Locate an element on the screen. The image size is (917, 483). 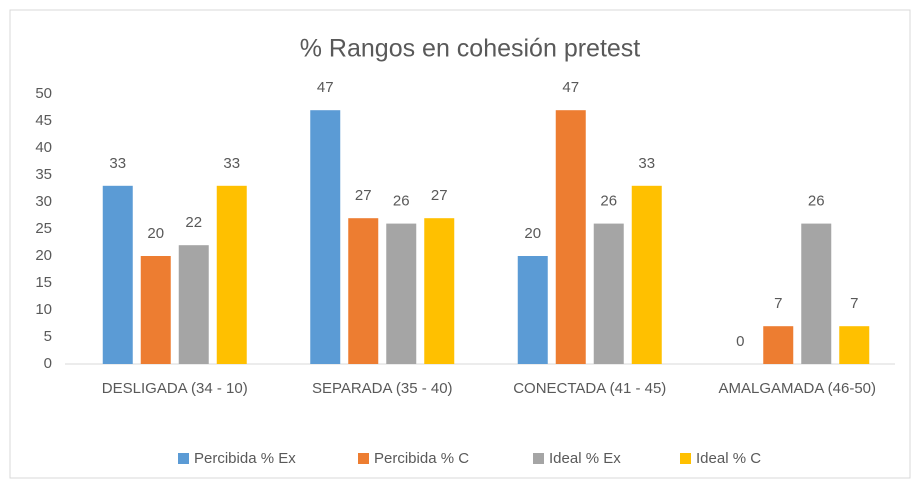
x-tick-label: SEPARADA (35 - 40) is located at coordinates (382, 388).